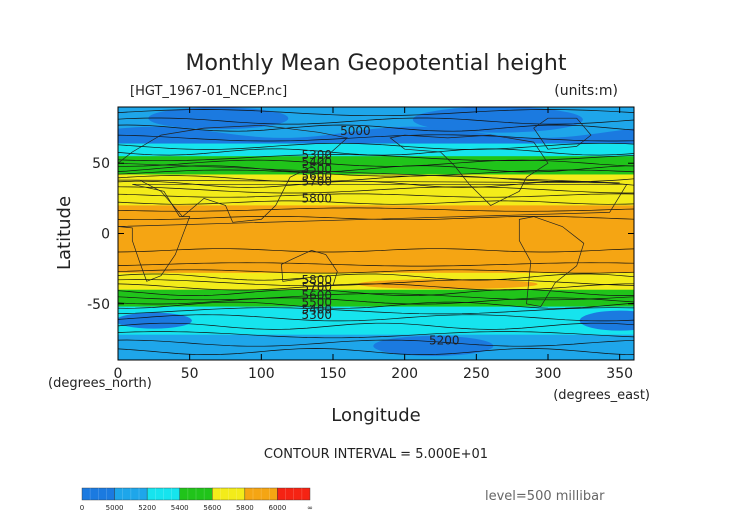 This screenshot has width=752, height=532. I want to click on contour-label-12: 5300, so click(316, 315).